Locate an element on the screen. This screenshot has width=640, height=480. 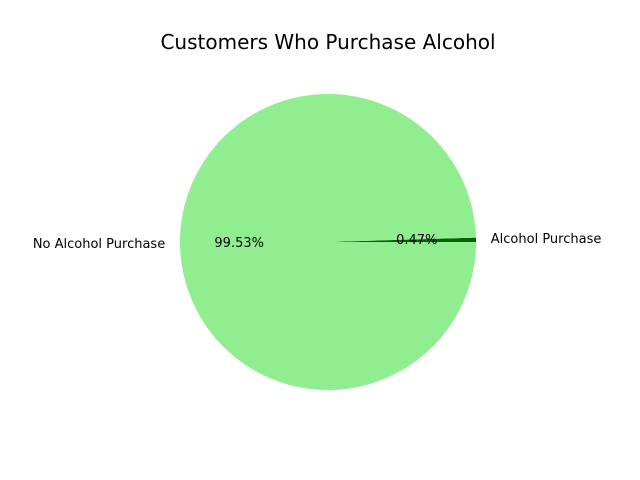
slice-pct-label-0: 0.47% is located at coordinates (416, 240).